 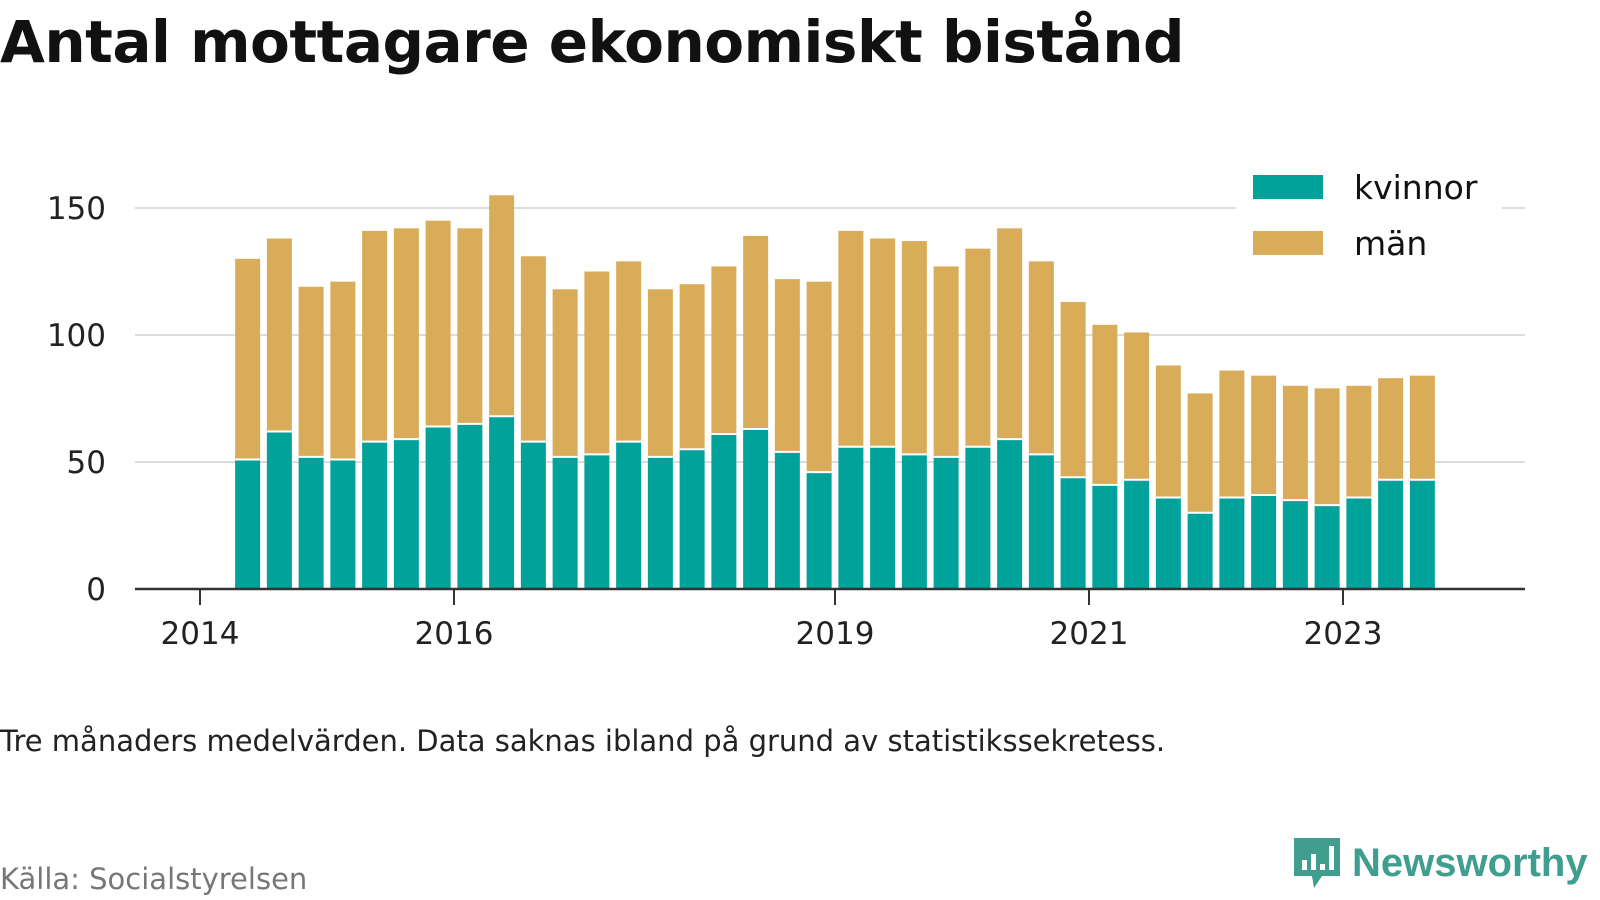 What do you see at coordinates (1470, 862) in the screenshot?
I see `brand-name: Newsworthy` at bounding box center [1470, 862].